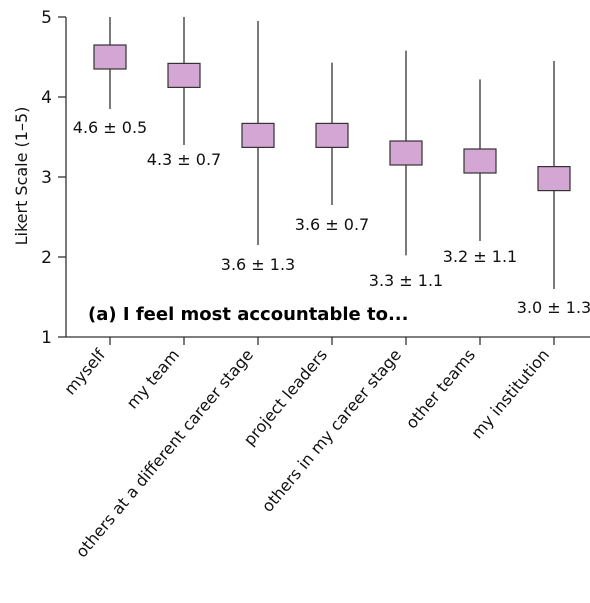  Describe the element at coordinates (21, 176) in the screenshot. I see `y-axis-label: Likert Scale (1–5)` at that location.